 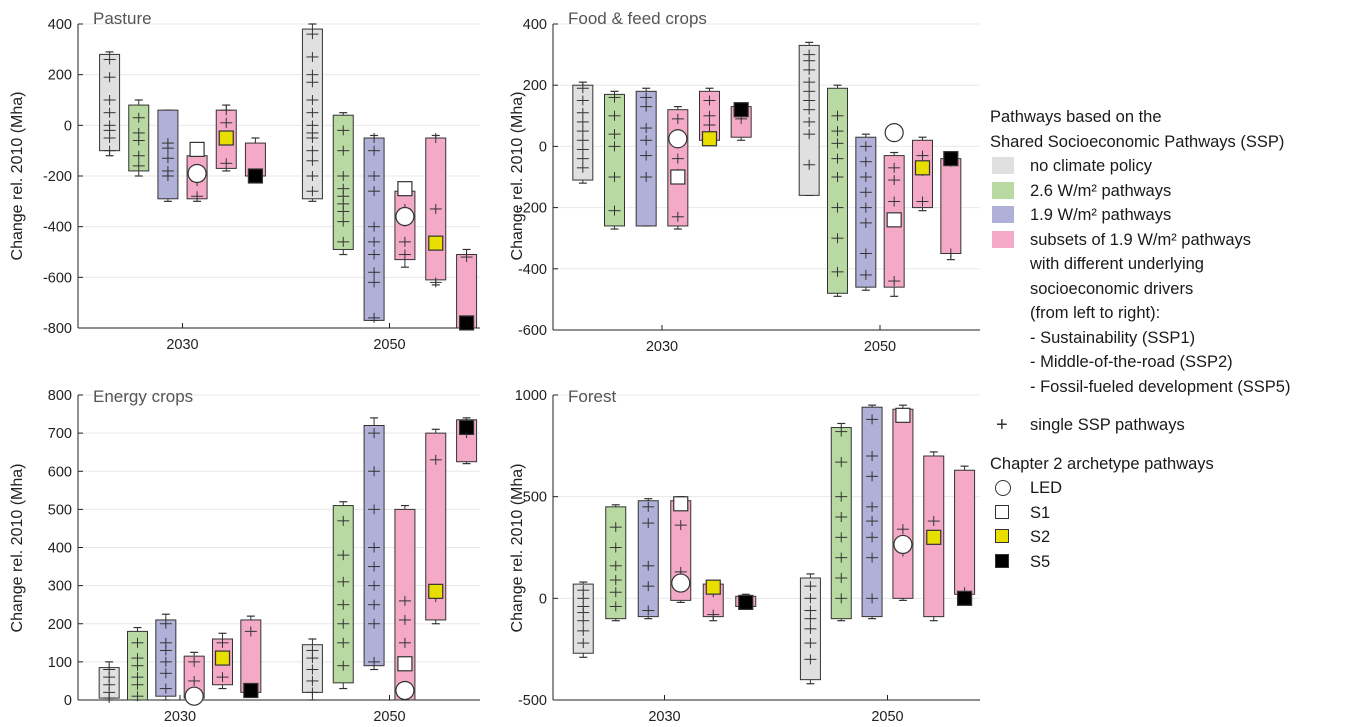 What do you see at coordinates (1141, 239) in the screenshot?
I see `legend-subset-line-0: subsets of 1.9 W/m² pathways` at bounding box center [1141, 239].